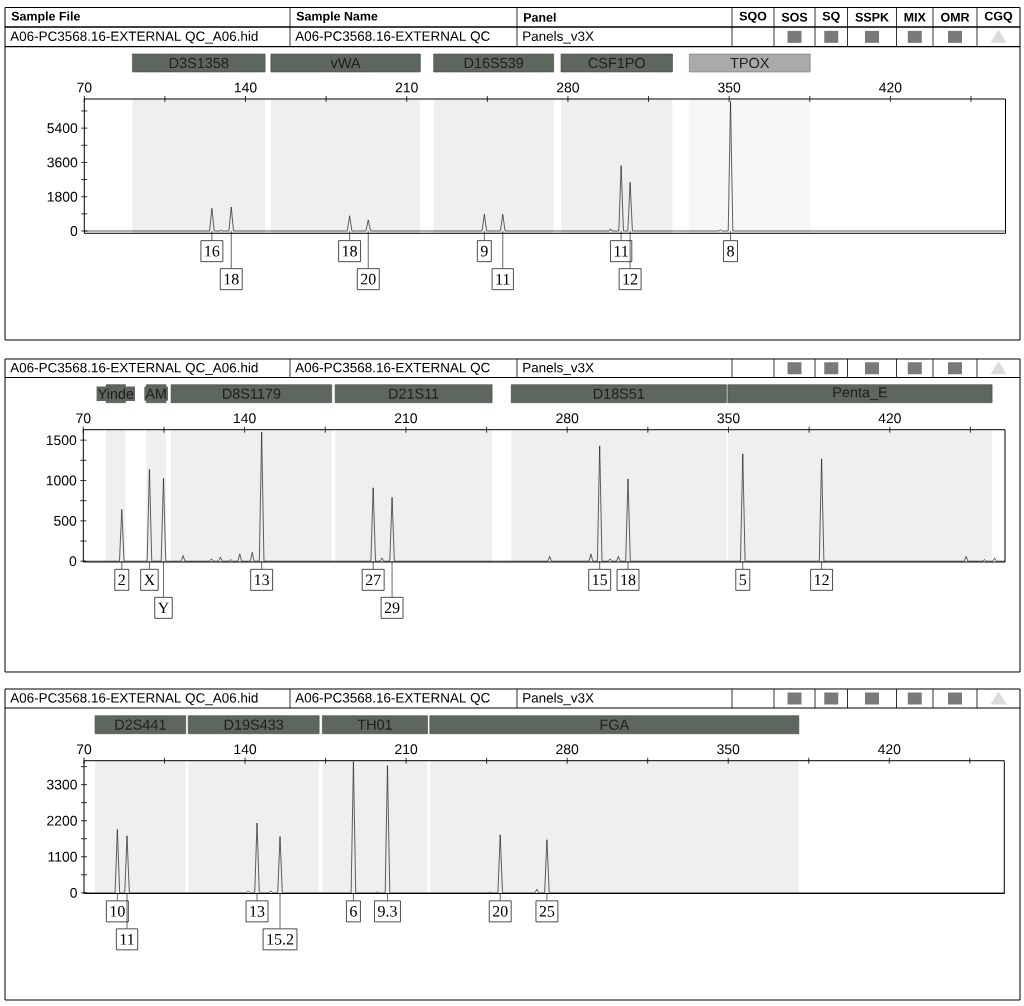 Image resolution: width=1024 pixels, height=1006 pixels. I want to click on annotation: 8, so click(730, 251).